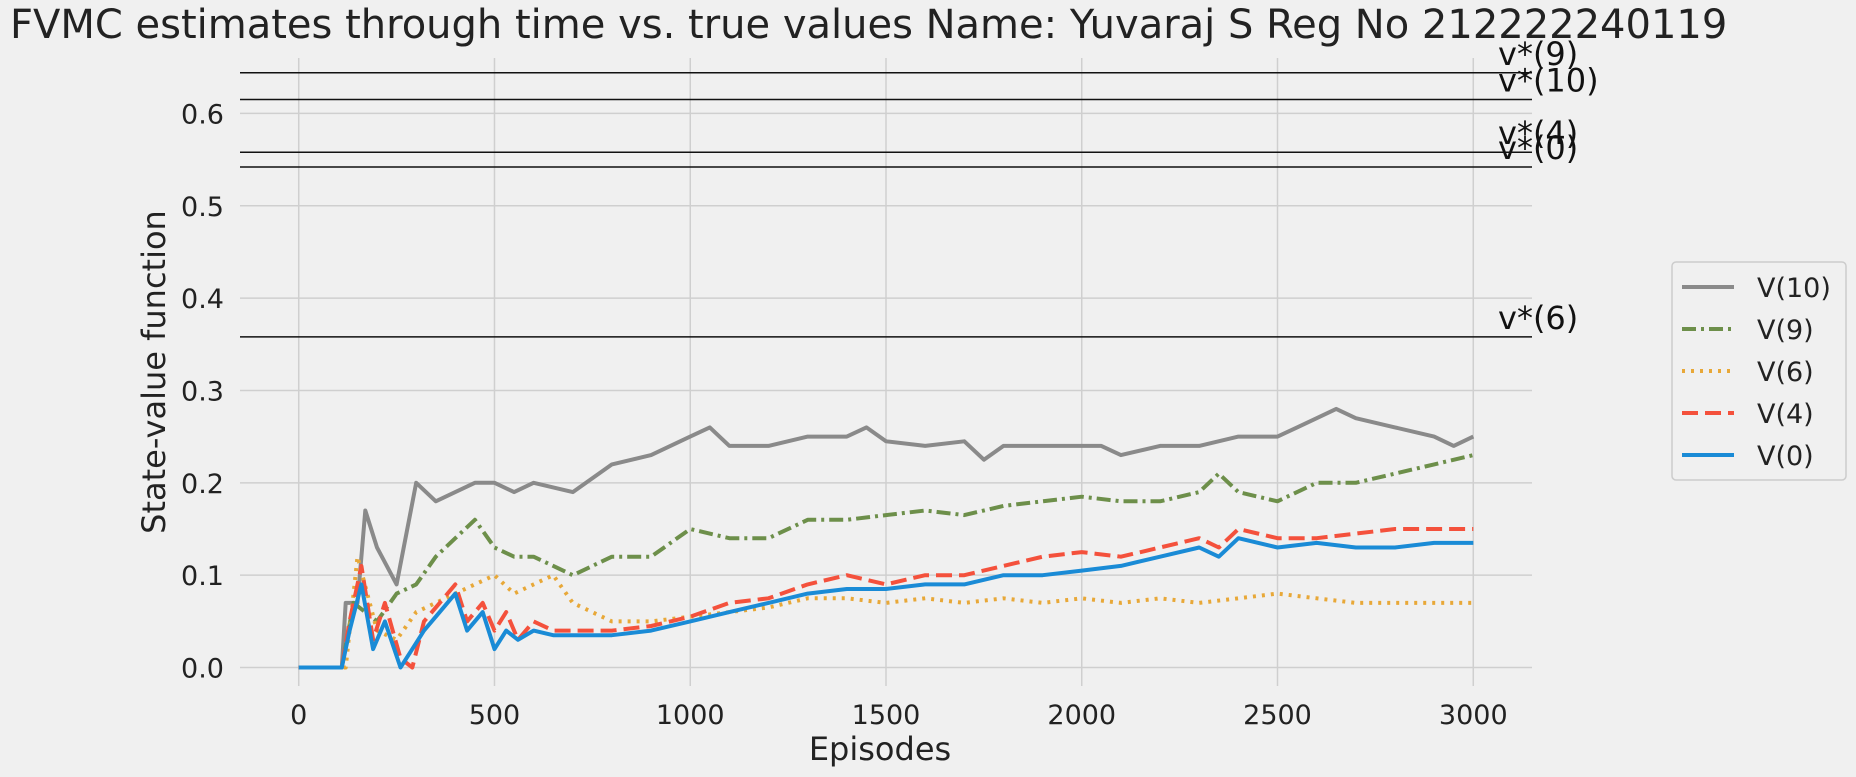  What do you see at coordinates (1785, 330) in the screenshot?
I see `legend-label: V(9)` at bounding box center [1785, 330].